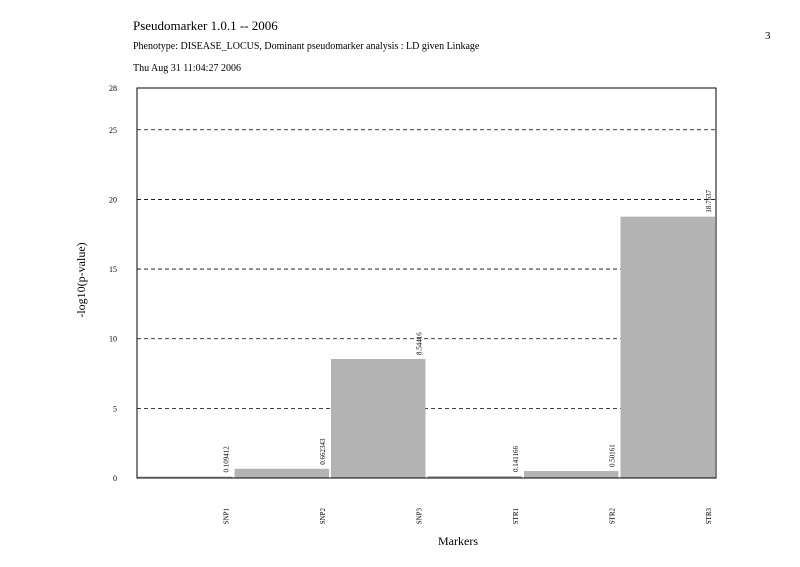 Image resolution: width=800 pixels, height=567 pixels. What do you see at coordinates (187, 68) in the screenshot?
I see `timestamp: Thu Aug 31 11:04:27 2006` at bounding box center [187, 68].